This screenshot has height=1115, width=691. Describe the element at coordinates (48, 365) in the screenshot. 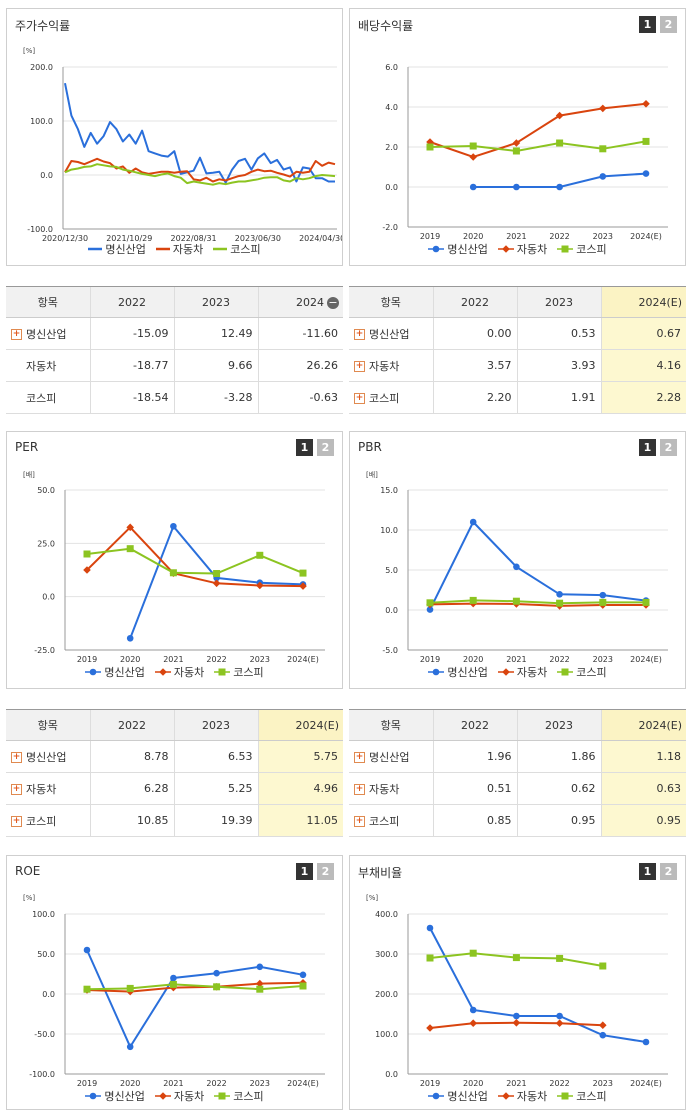

I see `row-label-cell: 자동차` at that location.